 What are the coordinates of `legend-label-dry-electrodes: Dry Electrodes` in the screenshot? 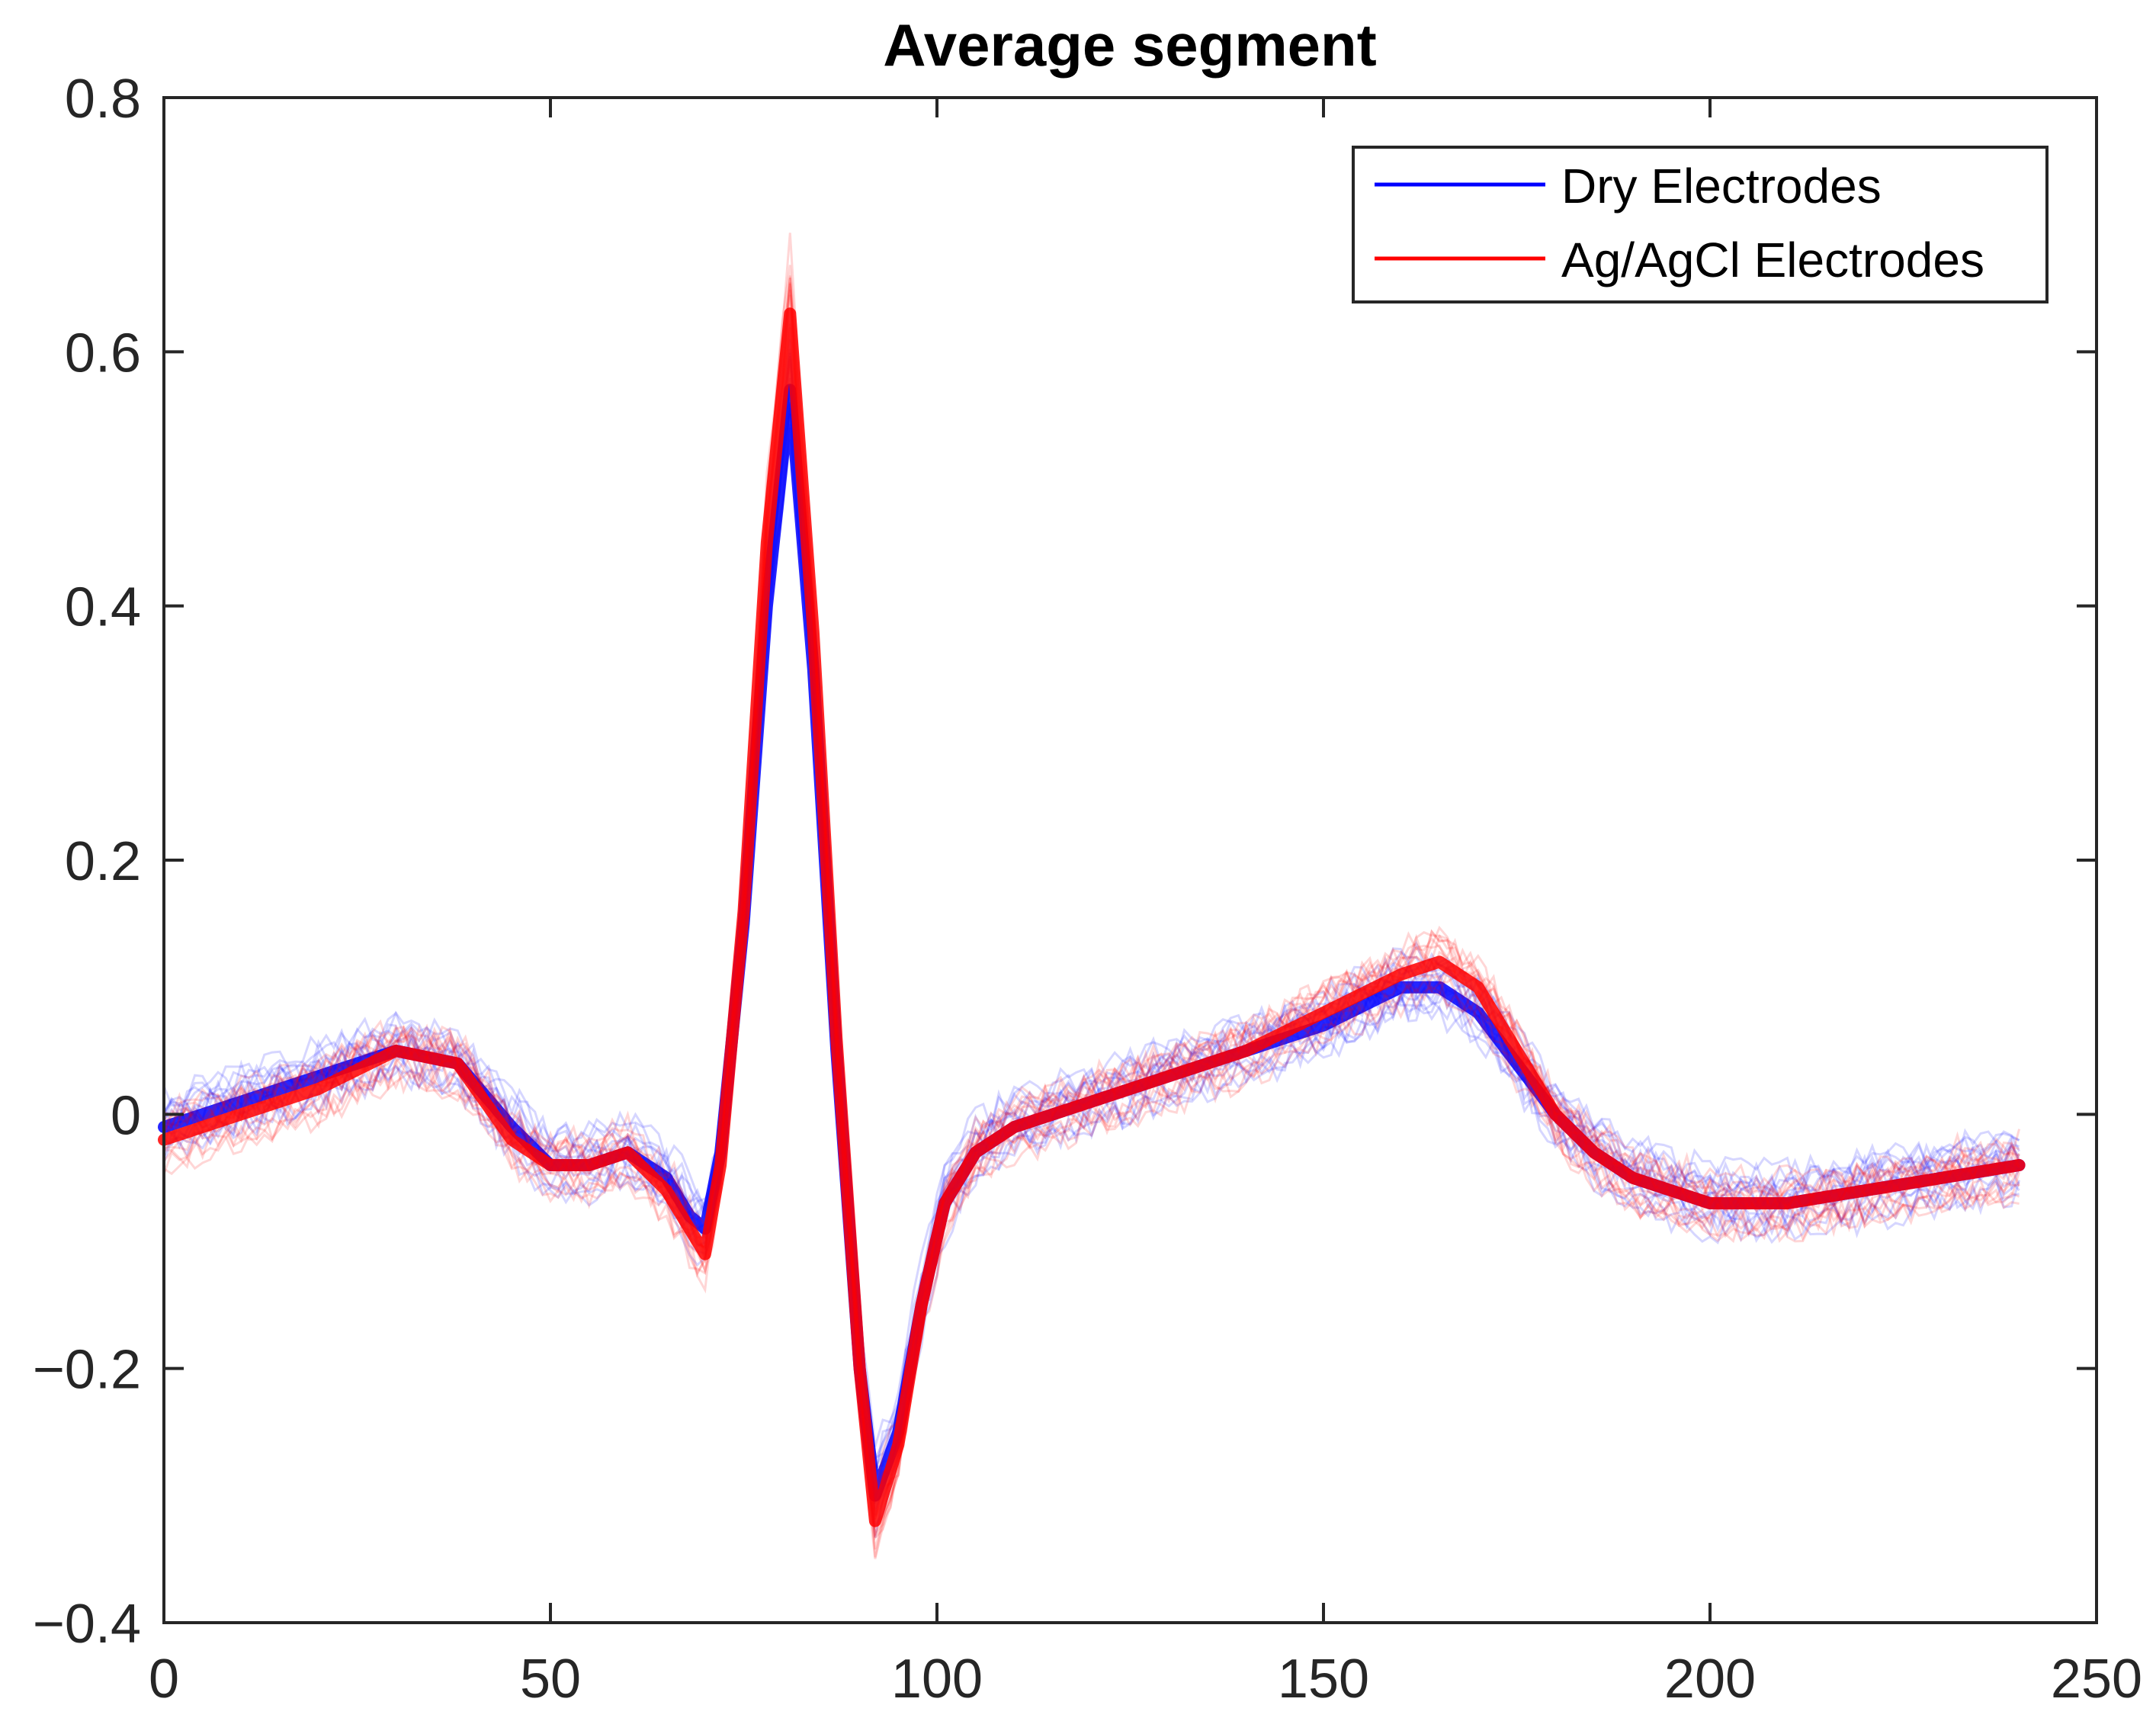 It's located at (1722, 186).